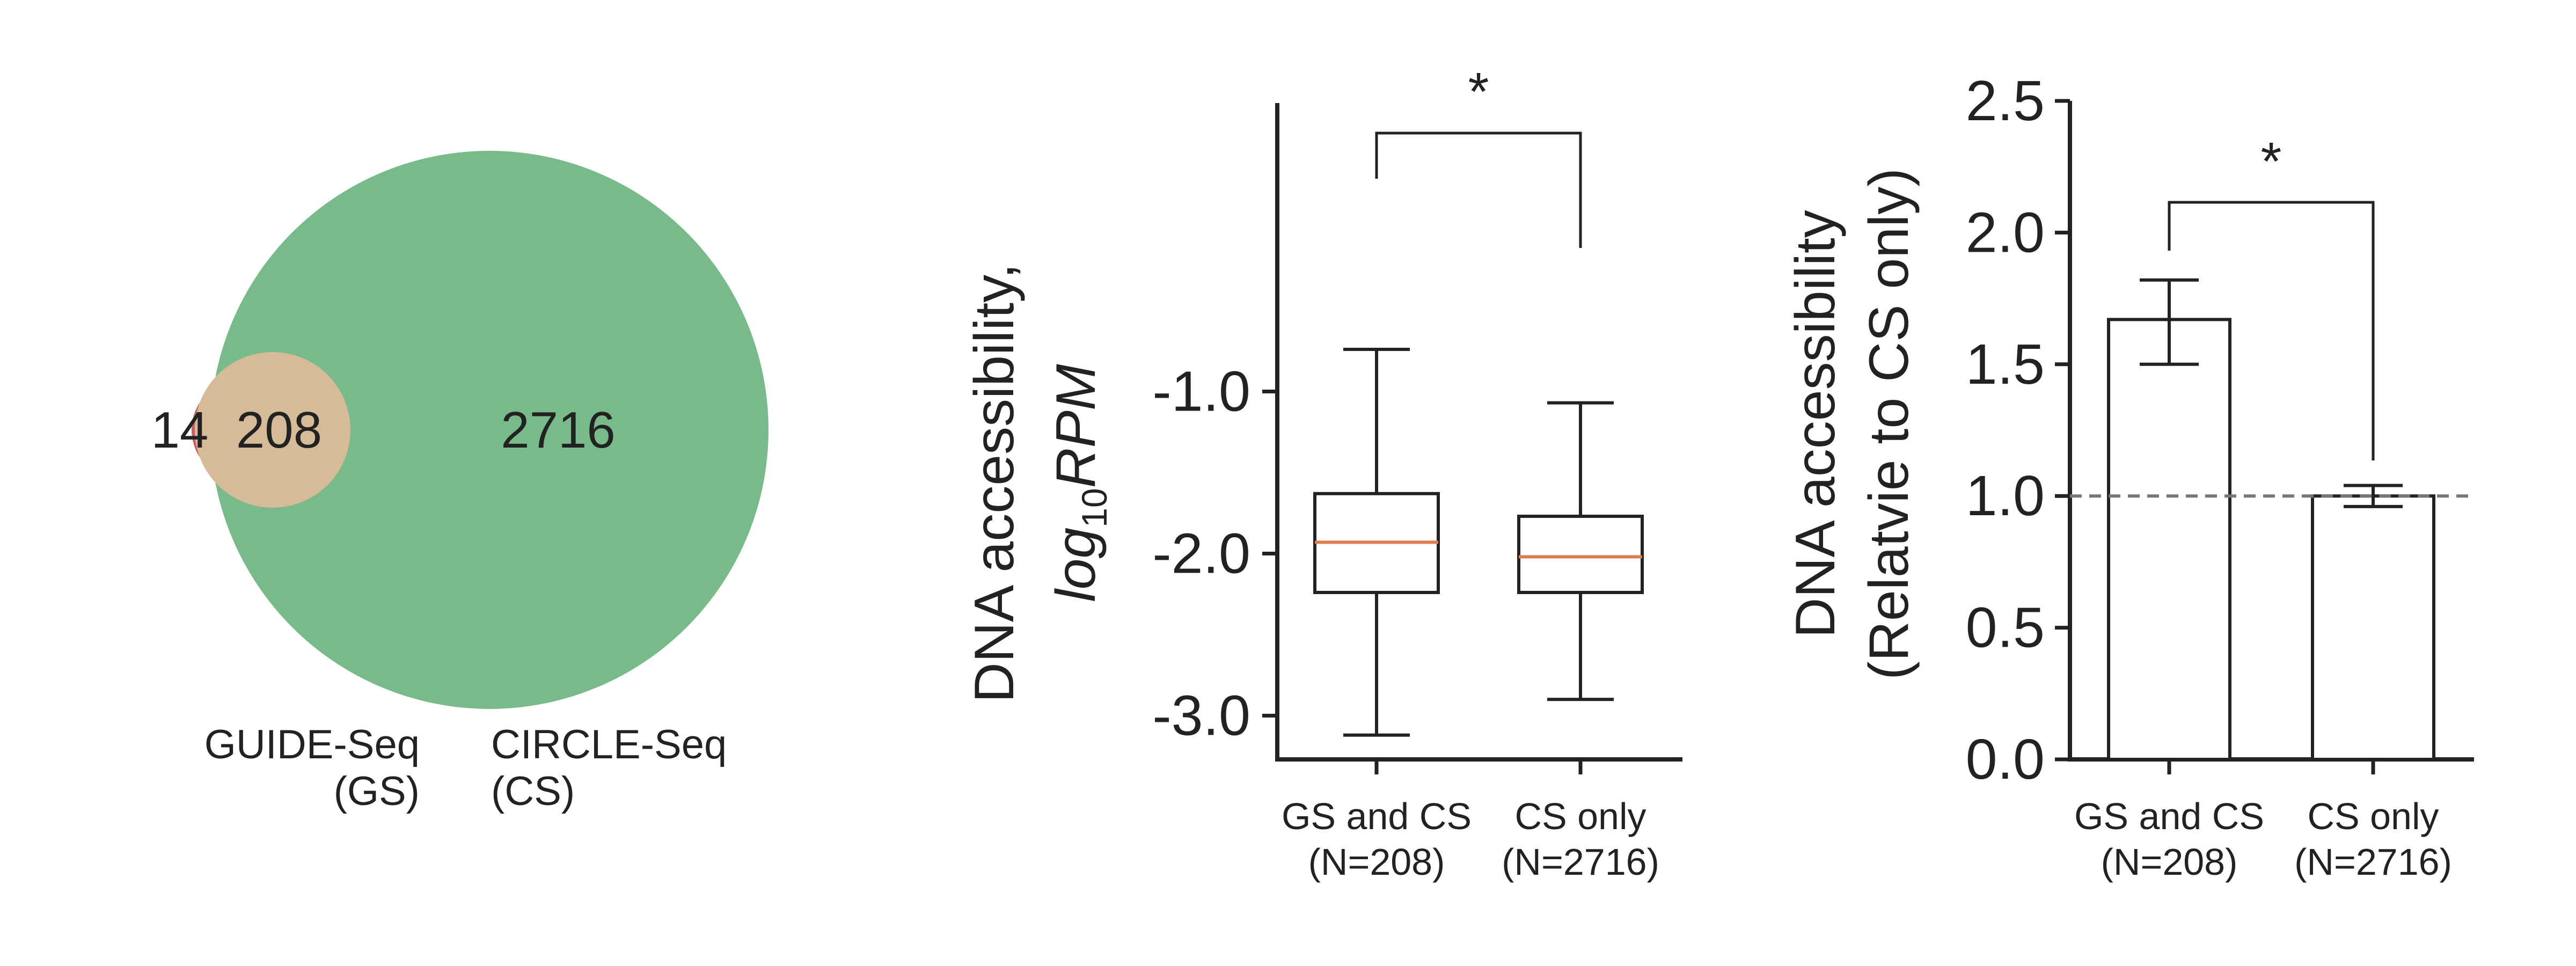  Describe the element at coordinates (1580, 554) in the screenshot. I see `boxplot-box` at that location.